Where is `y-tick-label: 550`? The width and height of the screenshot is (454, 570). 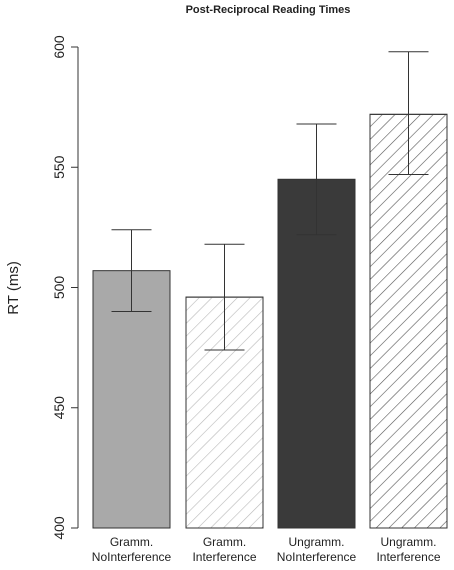 y-tick-label: 550 is located at coordinates (59, 167).